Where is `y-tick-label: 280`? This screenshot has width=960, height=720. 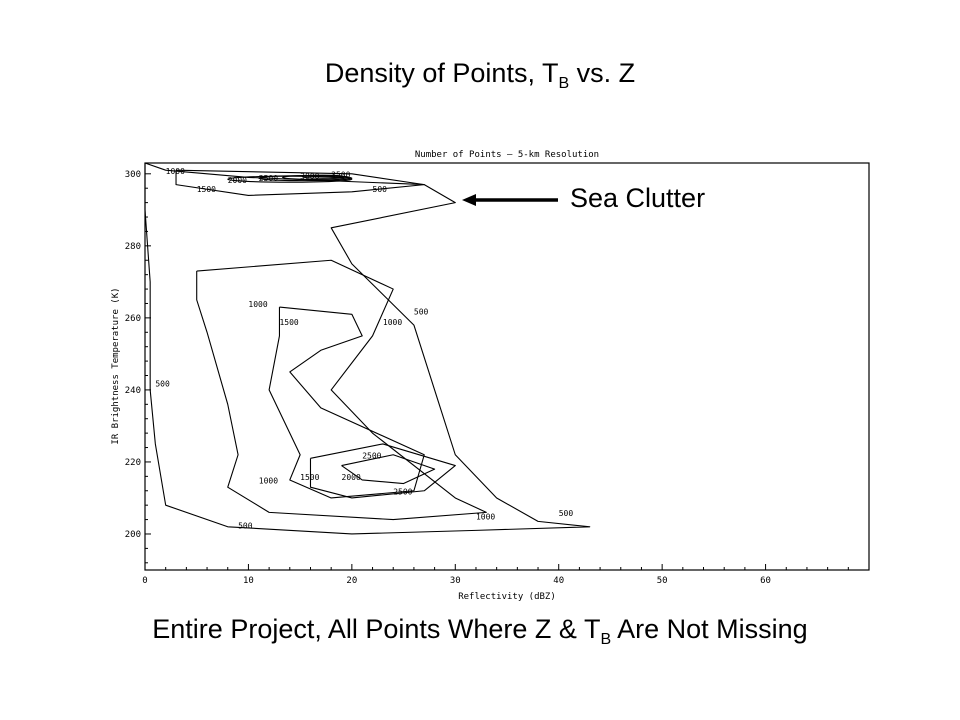
y-tick-label: 280 is located at coordinates (133, 247).